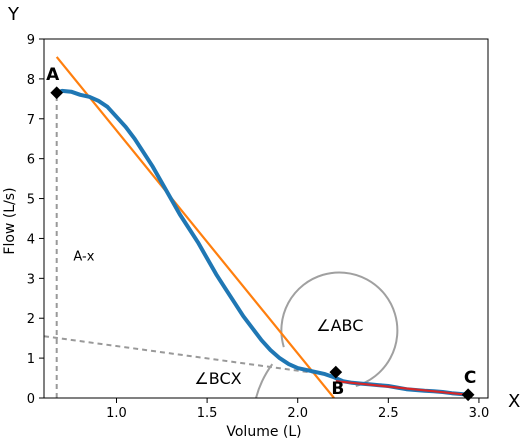 Image resolution: width=526 pixels, height=441 pixels. I want to click on dashed-extension-line, so click(191, 356).